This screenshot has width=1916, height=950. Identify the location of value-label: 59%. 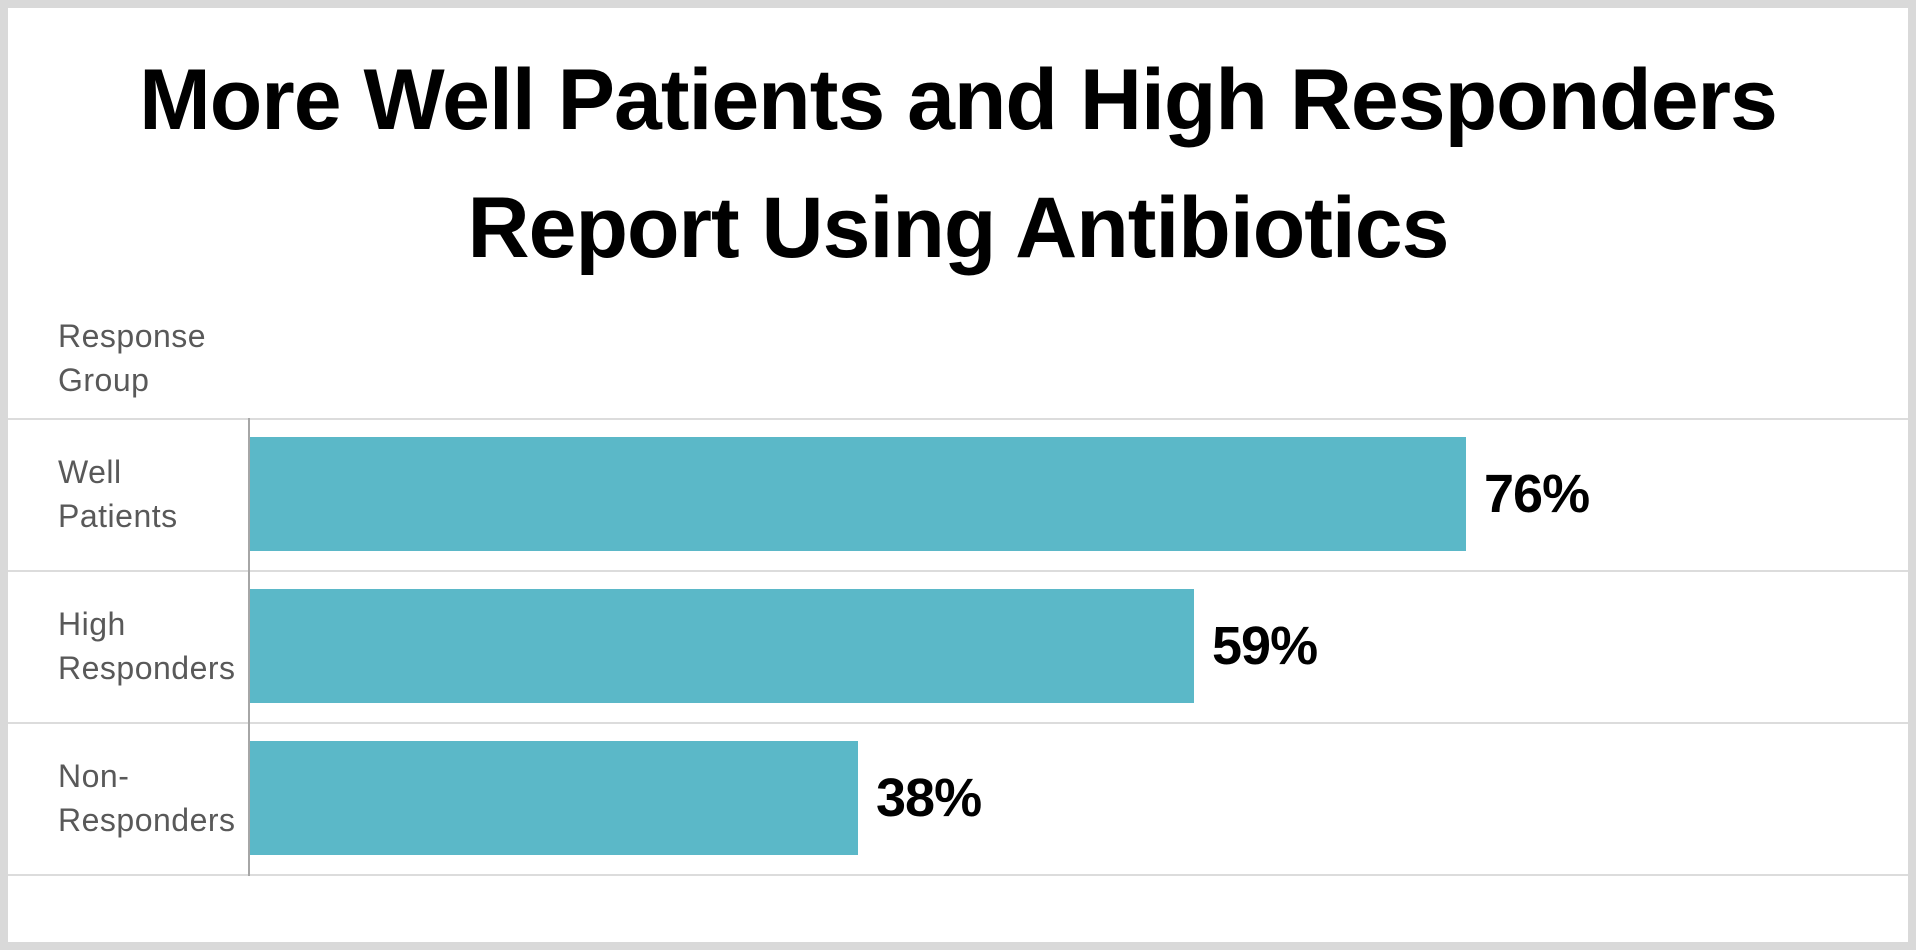
(1265, 646).